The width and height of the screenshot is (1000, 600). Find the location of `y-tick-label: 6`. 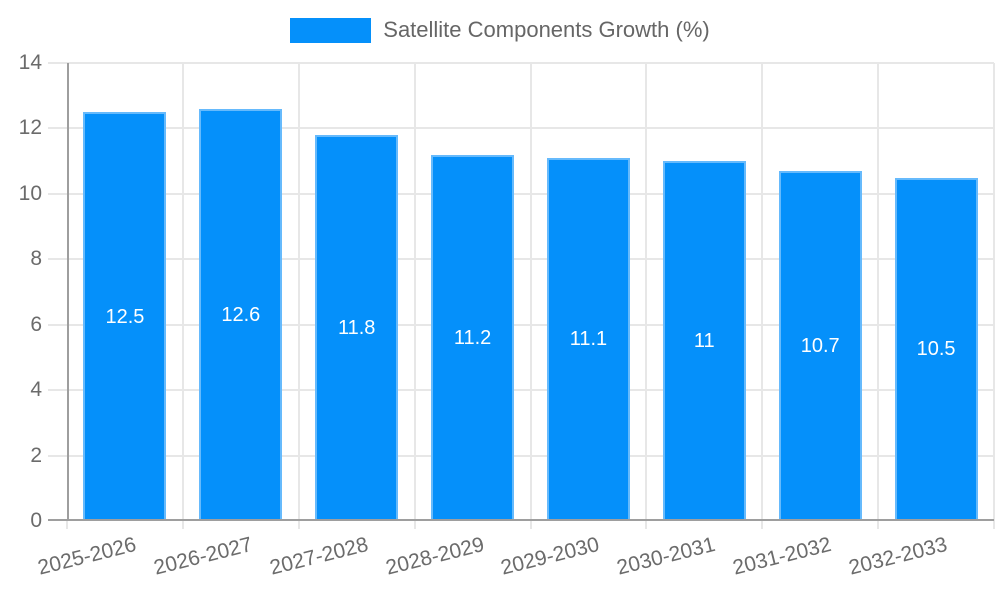

y-tick-label: 6 is located at coordinates (36, 324).